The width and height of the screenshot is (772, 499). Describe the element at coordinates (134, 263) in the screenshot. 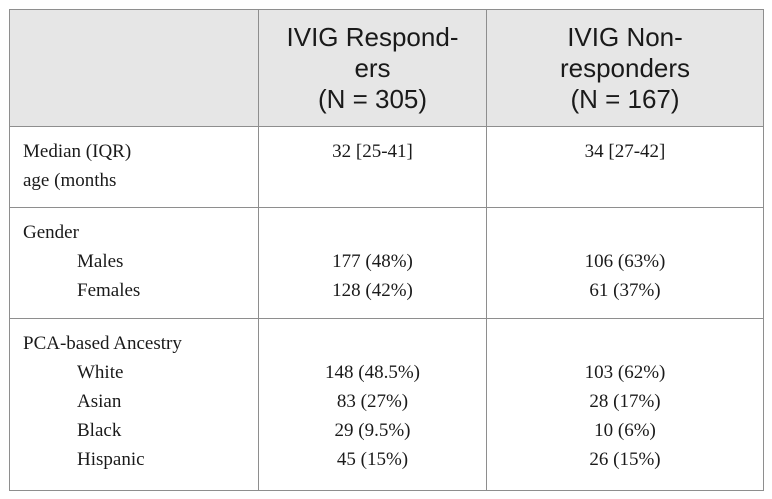

I see `row-label-gender: Gender Males Females` at that location.